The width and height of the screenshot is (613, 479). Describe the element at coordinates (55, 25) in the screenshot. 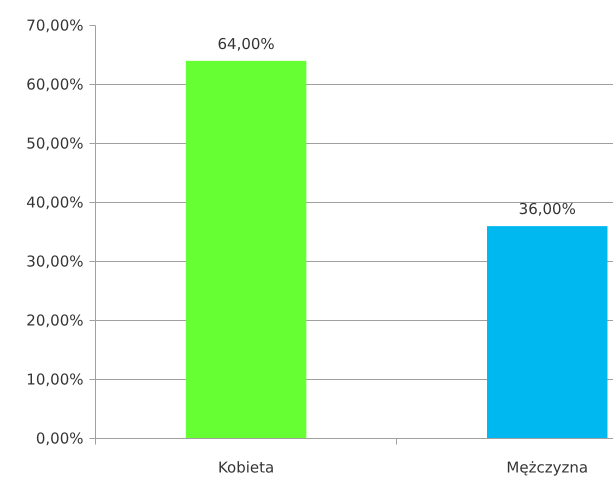

I see `y-tick-label: 70,00%` at that location.